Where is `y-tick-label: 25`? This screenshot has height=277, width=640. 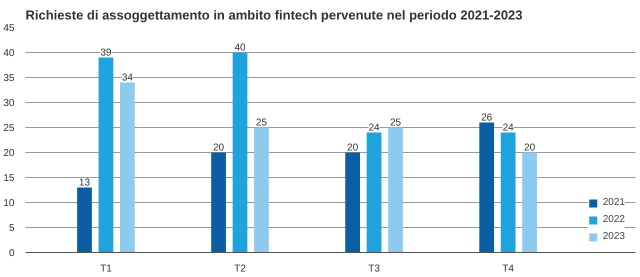 y-tick-label: 25 is located at coordinates (9, 128).